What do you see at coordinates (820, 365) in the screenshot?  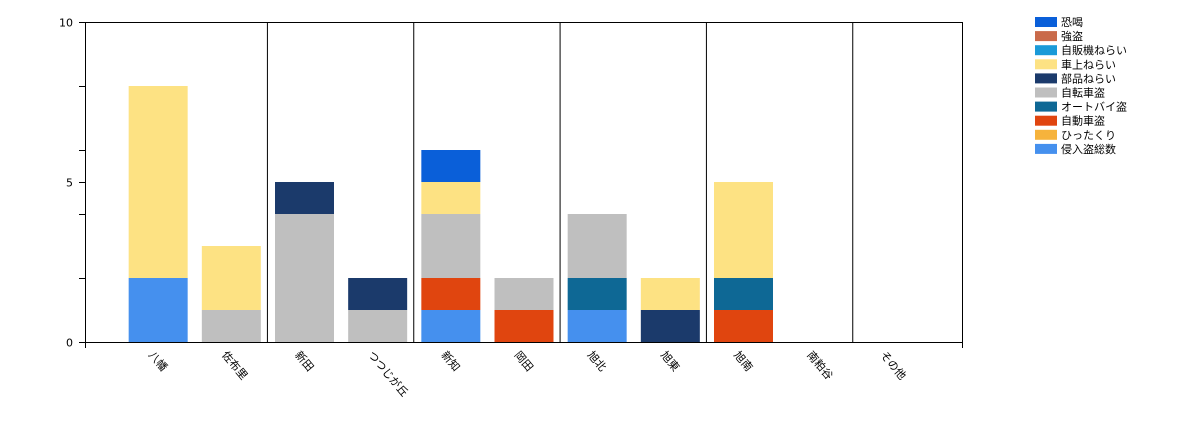 I see `x-tick-label: 南粕谷` at bounding box center [820, 365].